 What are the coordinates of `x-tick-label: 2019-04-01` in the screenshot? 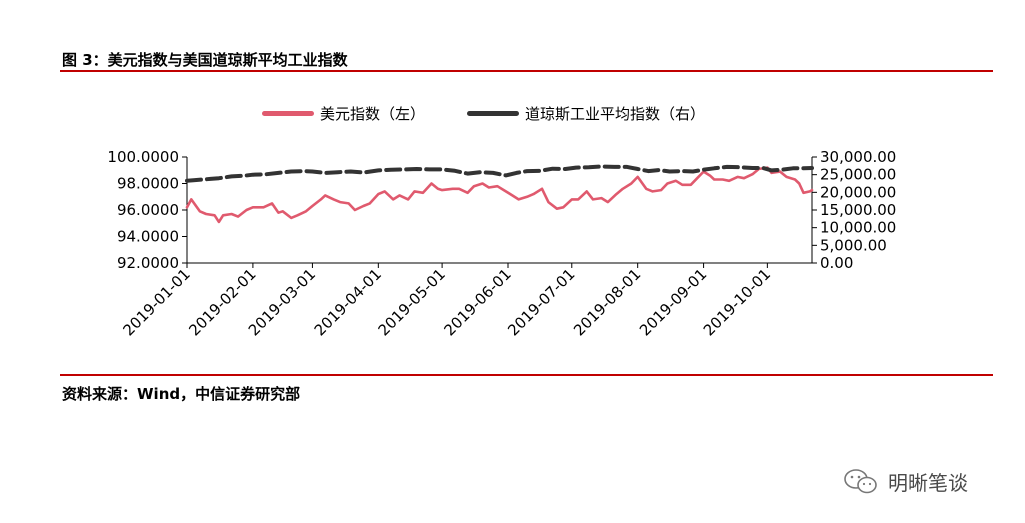 It's located at (348, 302).